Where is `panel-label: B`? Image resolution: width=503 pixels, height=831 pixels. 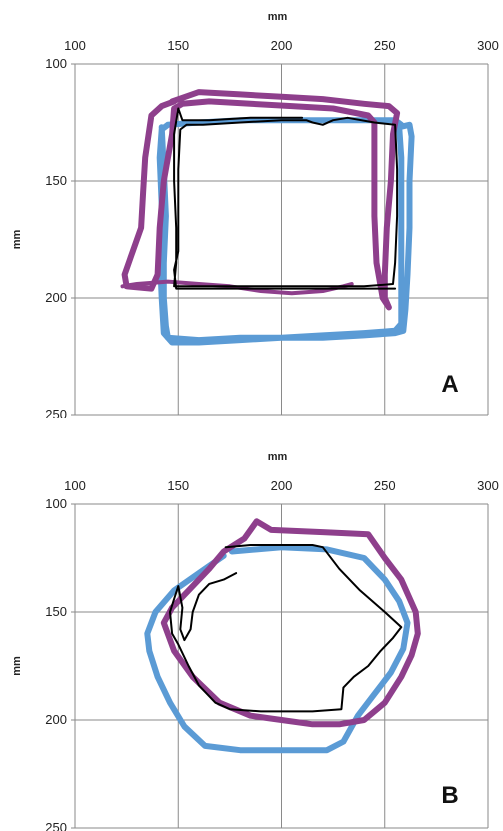
panel-label: B is located at coordinates (449, 795).